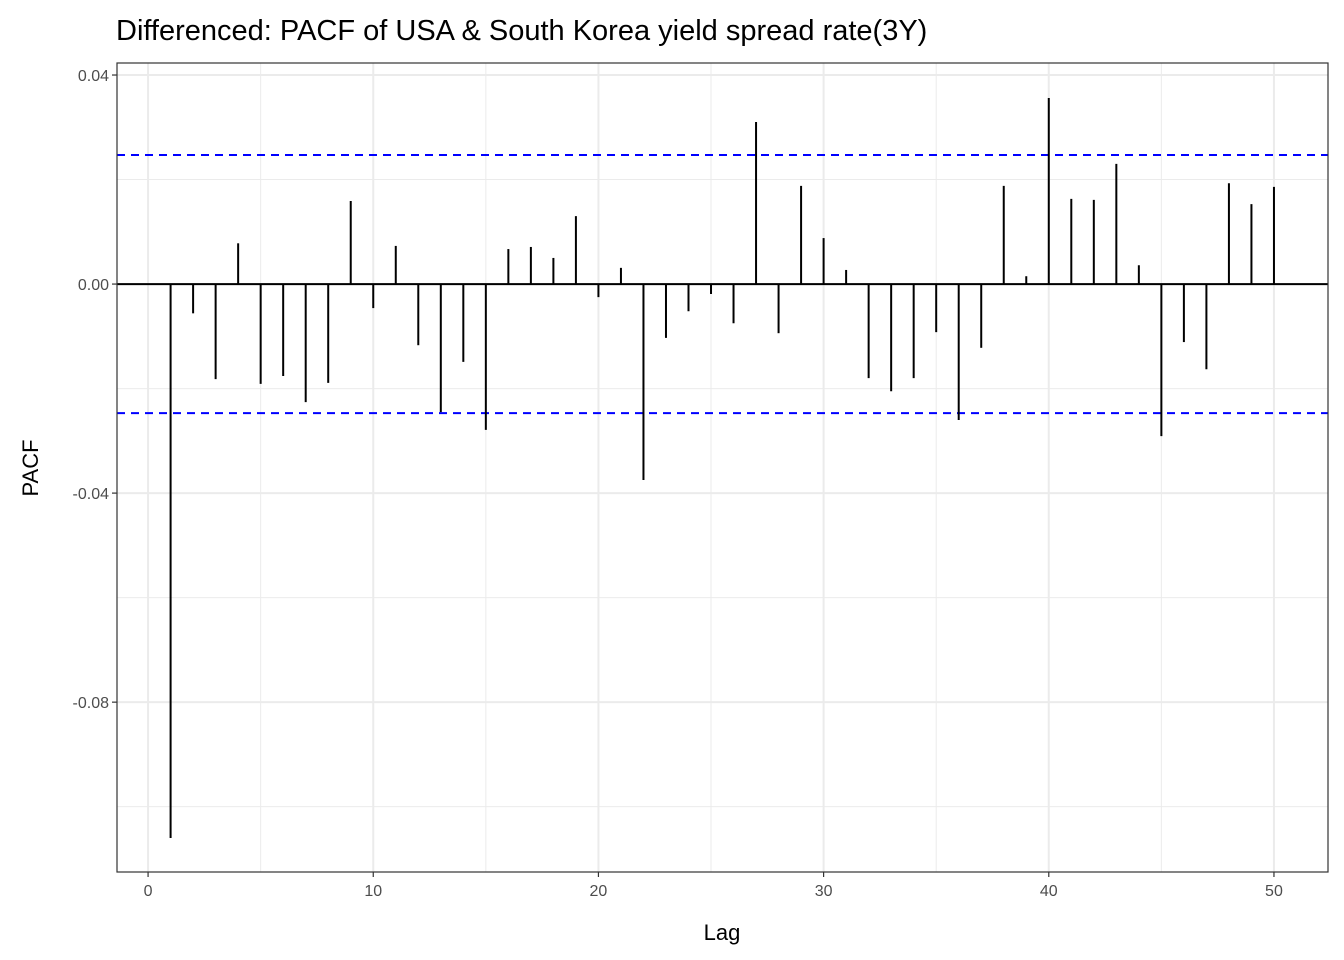  What do you see at coordinates (93, 285) in the screenshot?
I see `y-tick-label: 0.00` at bounding box center [93, 285].